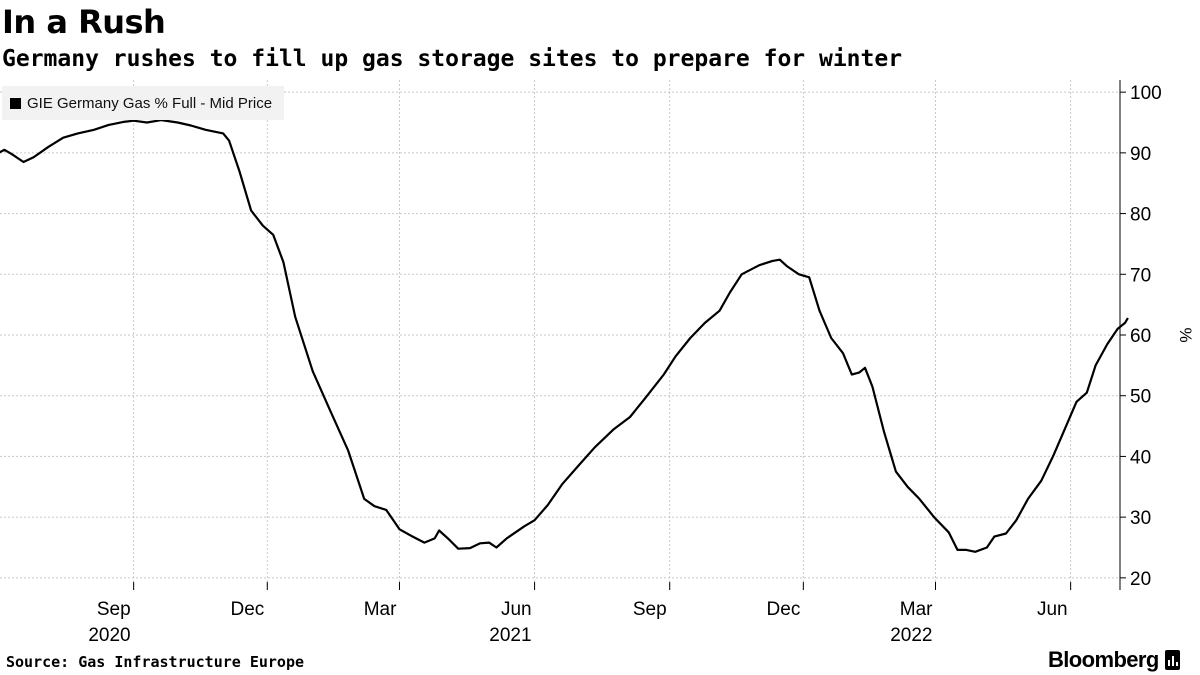  I want to click on x-year-label: 2021, so click(510, 635).